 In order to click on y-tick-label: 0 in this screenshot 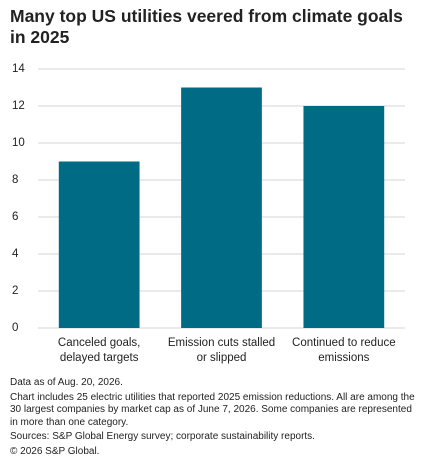, I will do `click(15, 328)`.